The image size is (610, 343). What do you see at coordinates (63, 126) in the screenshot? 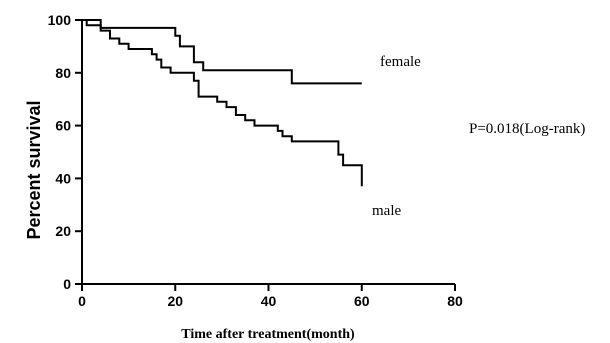
I see `y-tick-label: 60` at bounding box center [63, 126].